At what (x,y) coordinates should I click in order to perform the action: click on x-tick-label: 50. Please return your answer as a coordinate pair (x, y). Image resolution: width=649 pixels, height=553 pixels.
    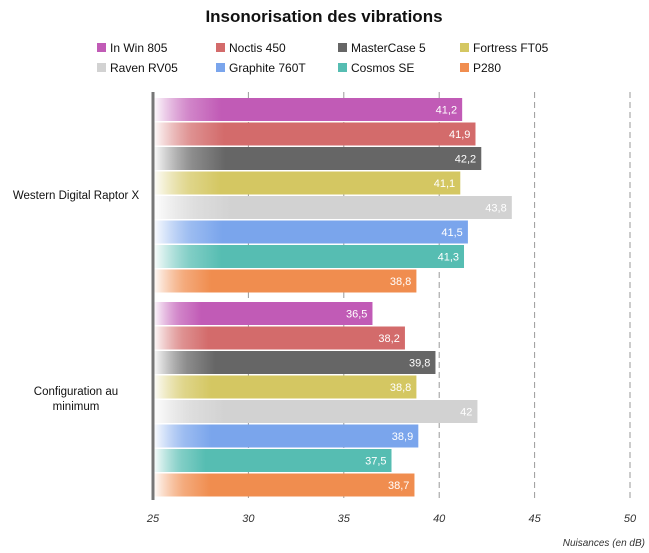
    Looking at the image, I should click on (630, 519).